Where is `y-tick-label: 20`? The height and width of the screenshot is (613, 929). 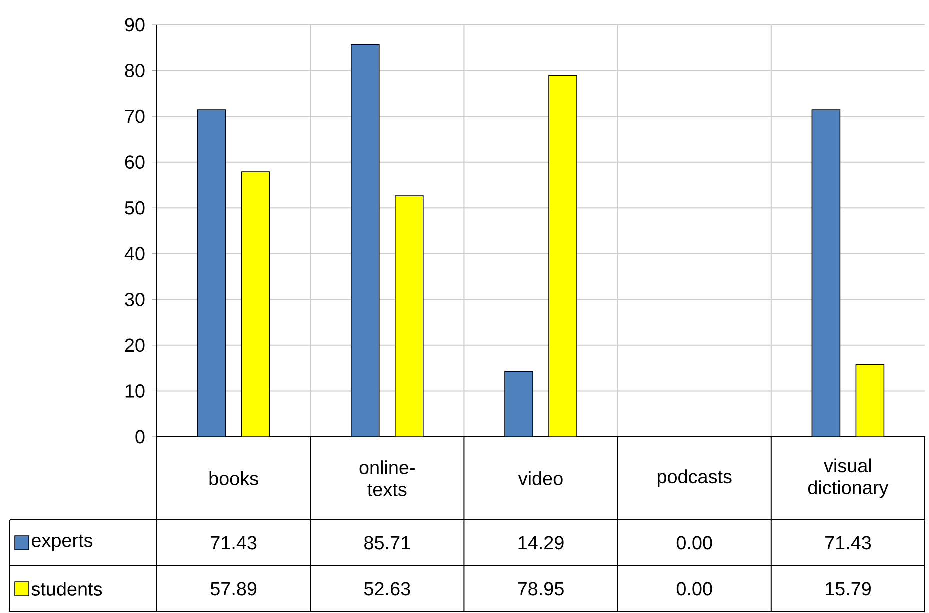 y-tick-label: 20 is located at coordinates (135, 345).